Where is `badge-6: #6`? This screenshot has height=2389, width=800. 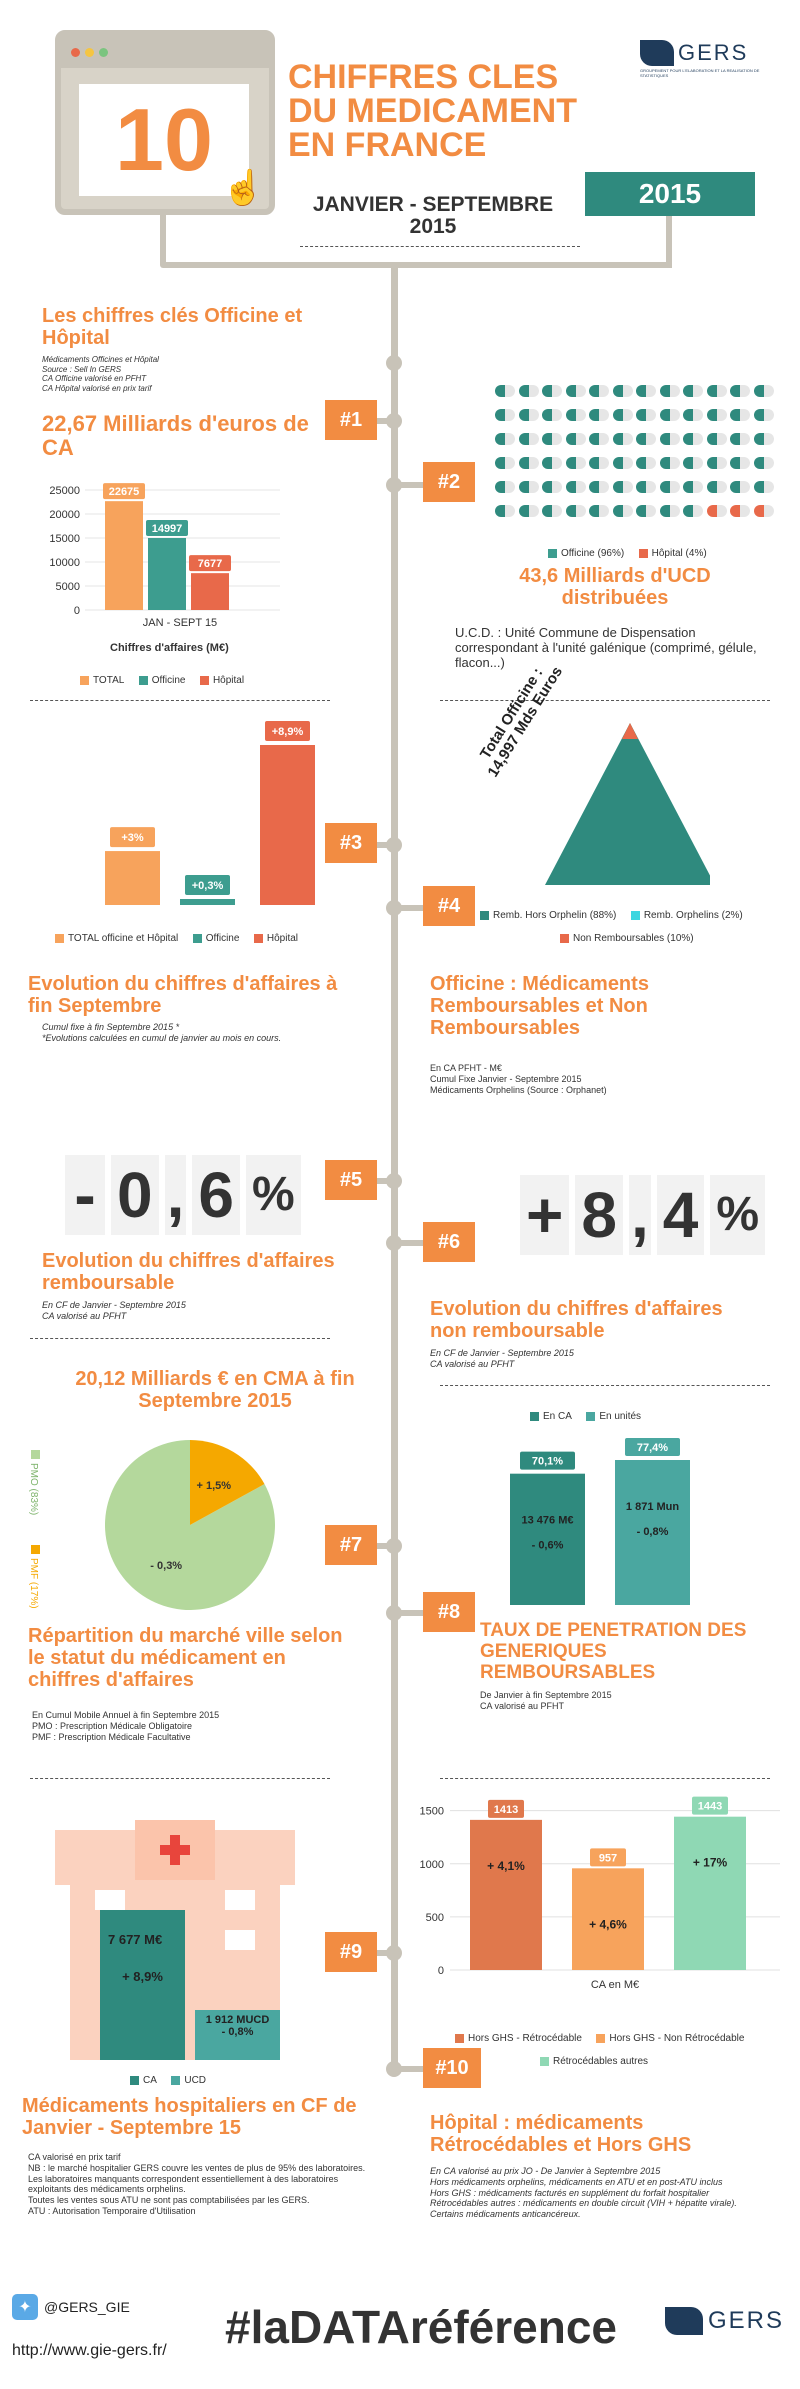
badge-6: #6 is located at coordinates (449, 1242).